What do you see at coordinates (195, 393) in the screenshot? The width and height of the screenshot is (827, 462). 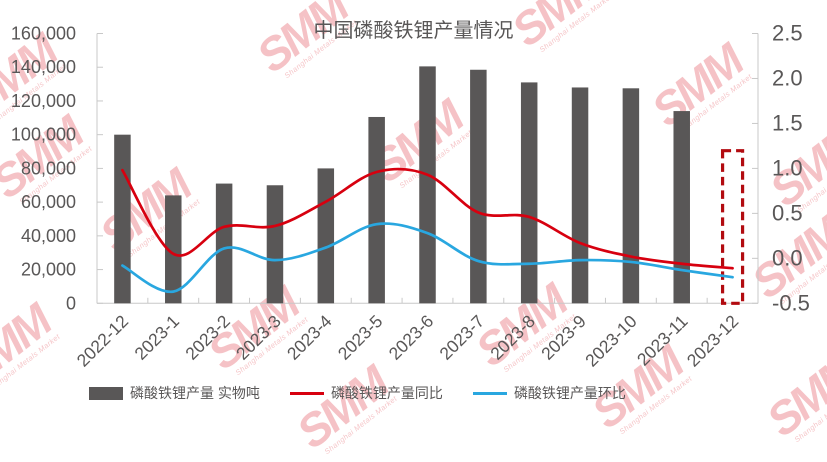 I see `legend-label-production: 磷酸铁锂产量 实物吨` at bounding box center [195, 393].